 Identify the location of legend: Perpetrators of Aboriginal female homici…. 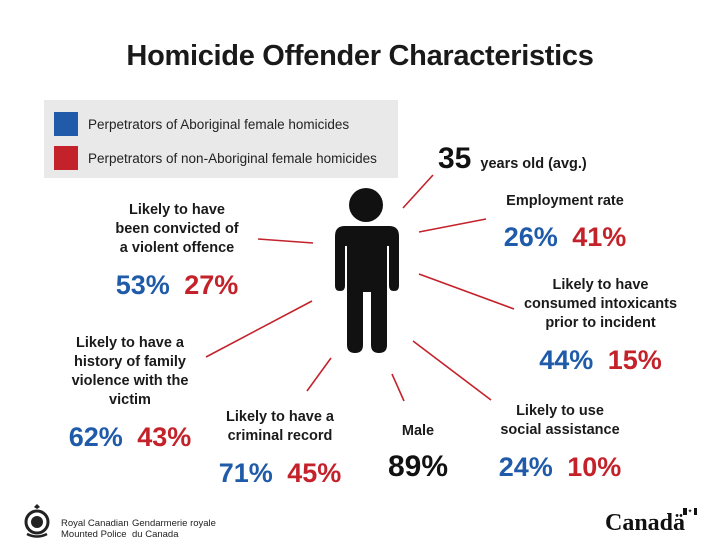
(221, 139).